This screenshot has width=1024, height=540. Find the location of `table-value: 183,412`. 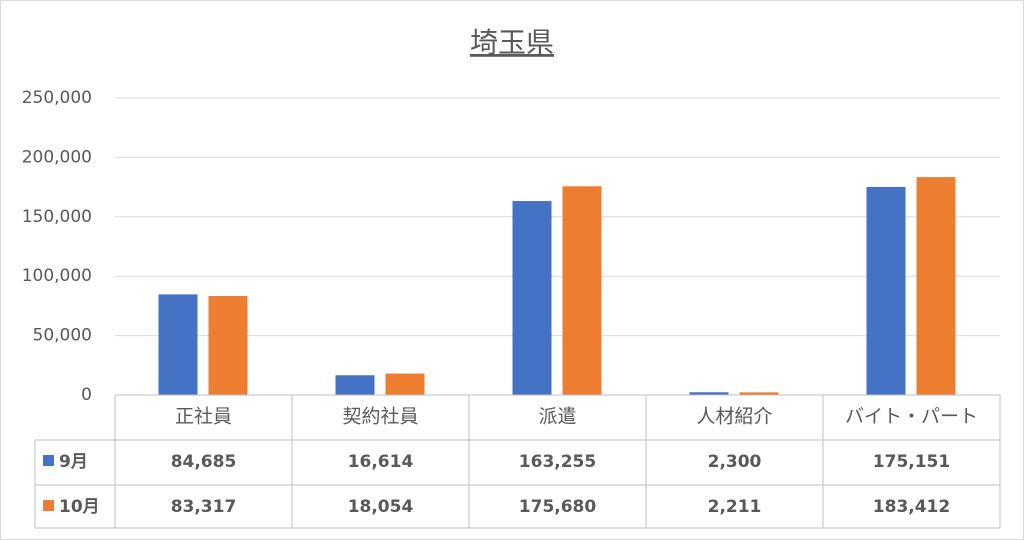

table-value: 183,412 is located at coordinates (911, 507).